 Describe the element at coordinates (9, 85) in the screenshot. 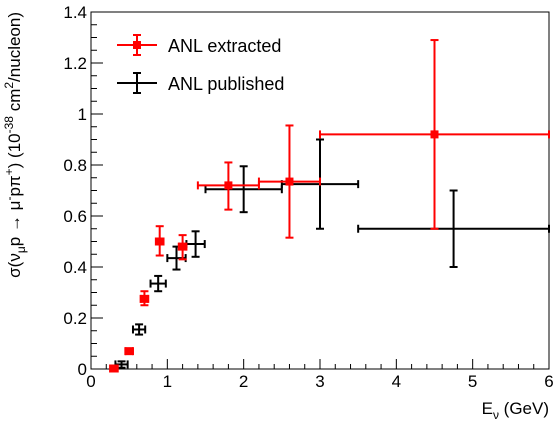

I see `y-title-part: 2` at that location.